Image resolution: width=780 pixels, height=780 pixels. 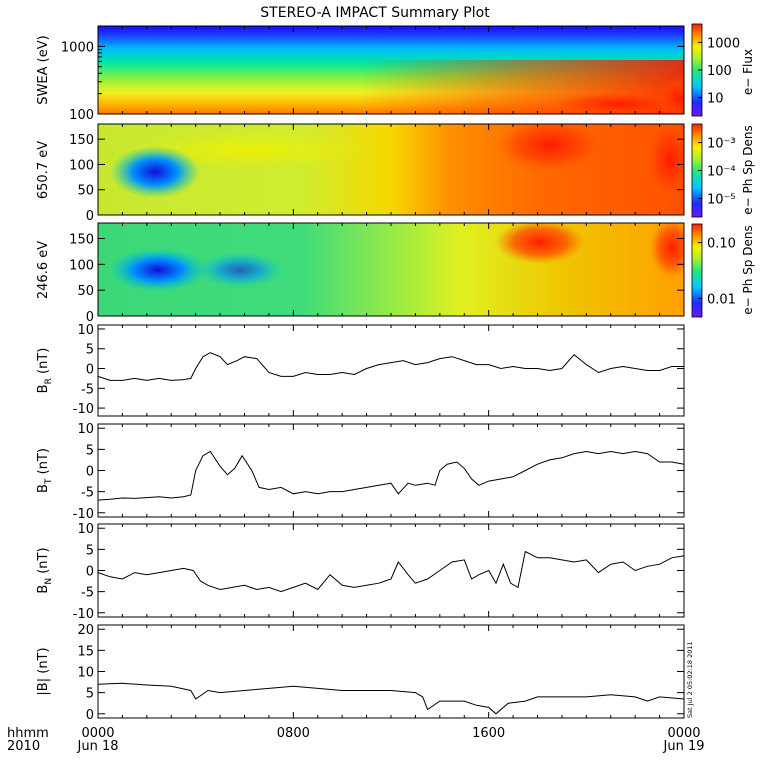 I want to click on pitch-246-ylabel: 246.6 eV, so click(x=43, y=270).